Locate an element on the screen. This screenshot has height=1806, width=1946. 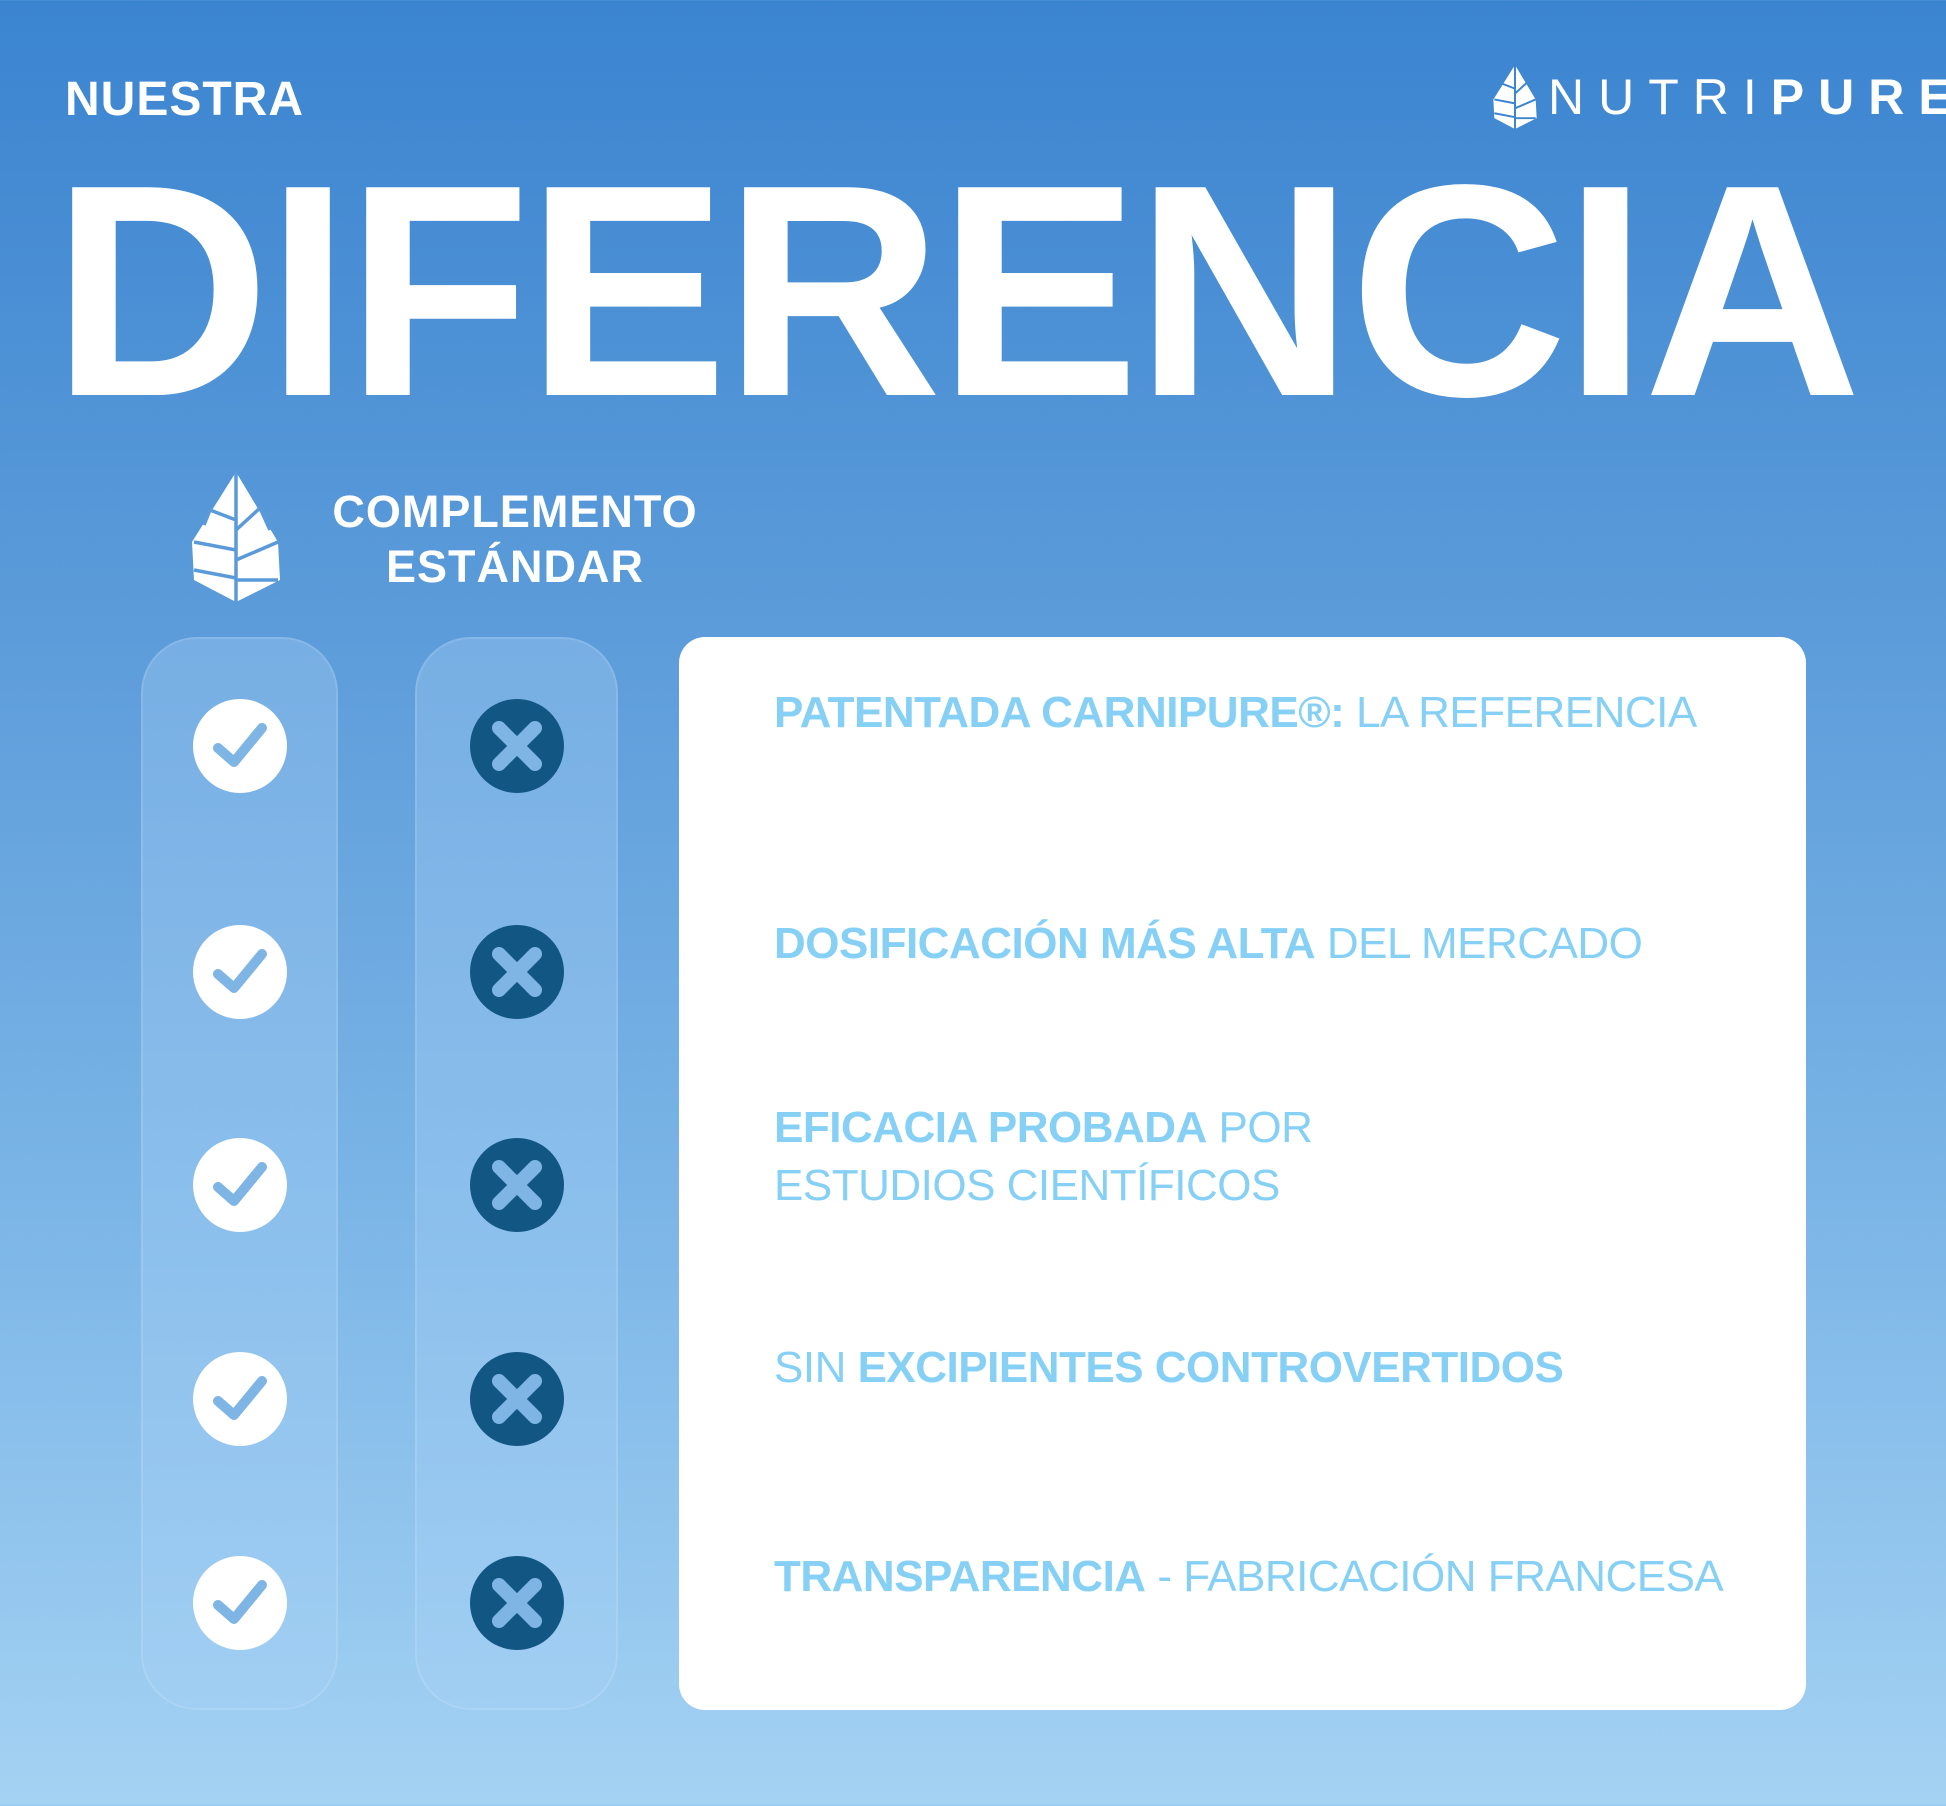
standard-column is located at coordinates (516, 1173).